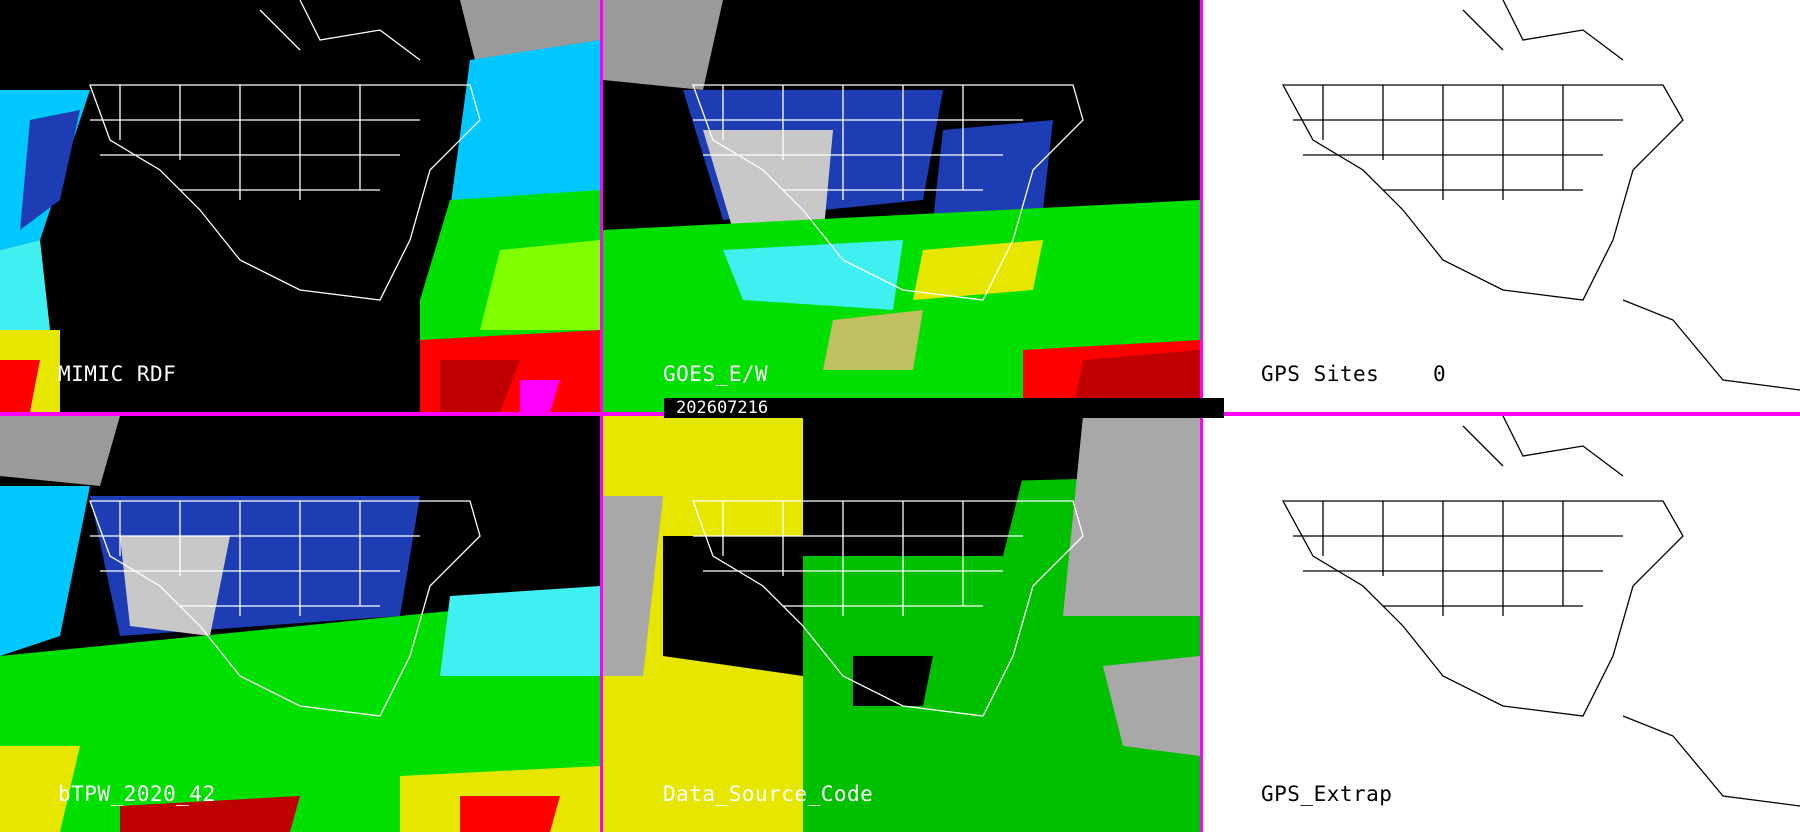 The height and width of the screenshot is (832, 1800). What do you see at coordinates (1327, 794) in the screenshot?
I see `panel-label-gps-extrap: GPS_Extrap` at bounding box center [1327, 794].